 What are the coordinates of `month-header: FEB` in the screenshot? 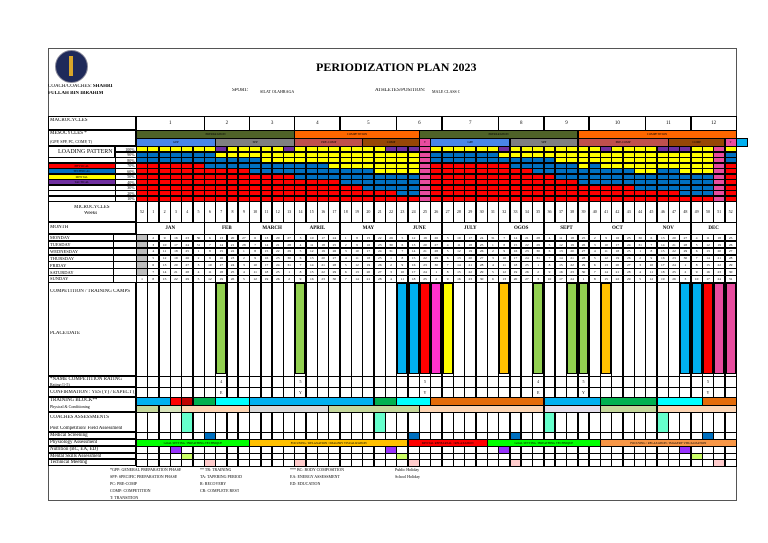 It's located at (226, 228).